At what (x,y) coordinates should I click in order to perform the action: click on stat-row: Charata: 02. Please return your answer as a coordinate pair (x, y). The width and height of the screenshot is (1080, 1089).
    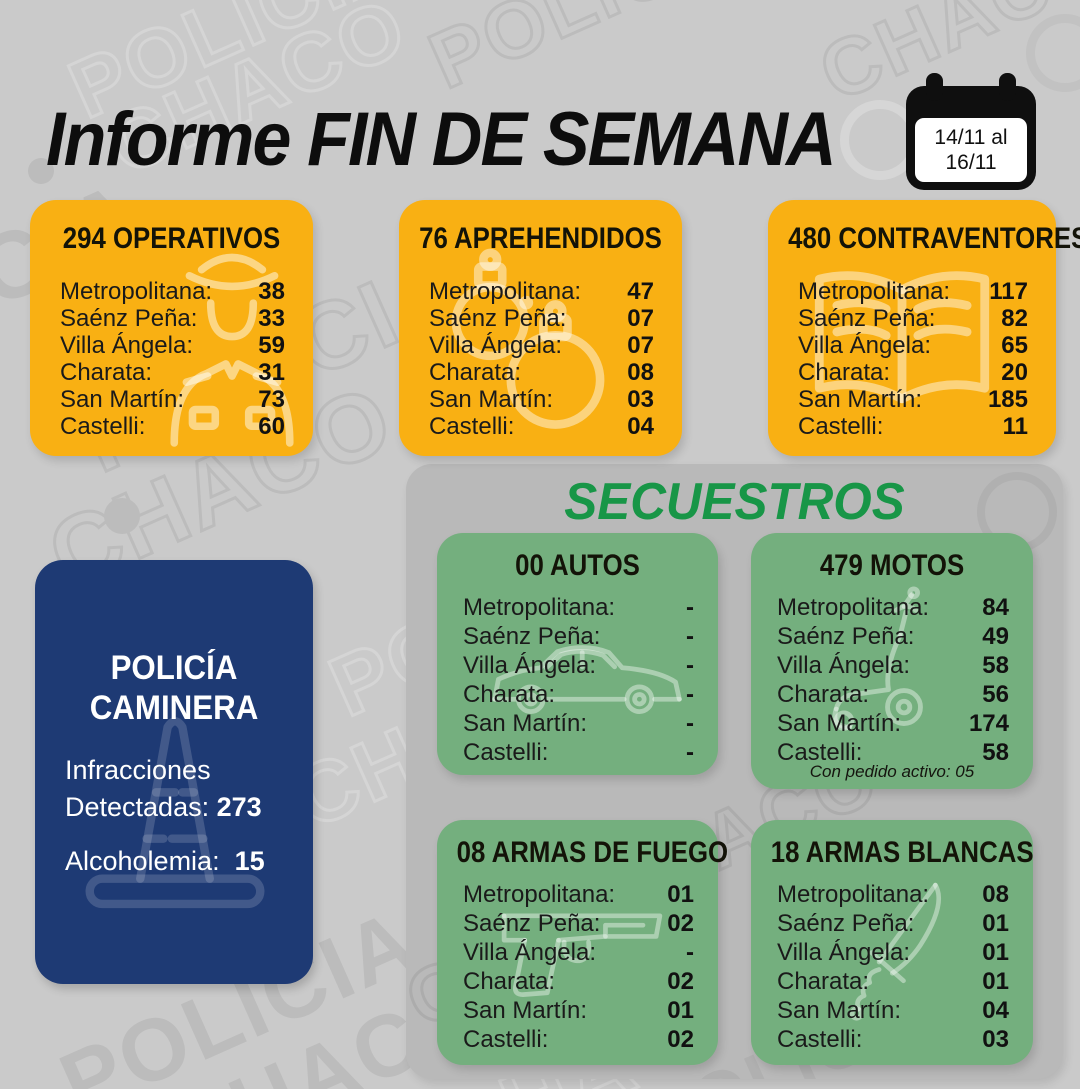
    Looking at the image, I should click on (578, 981).